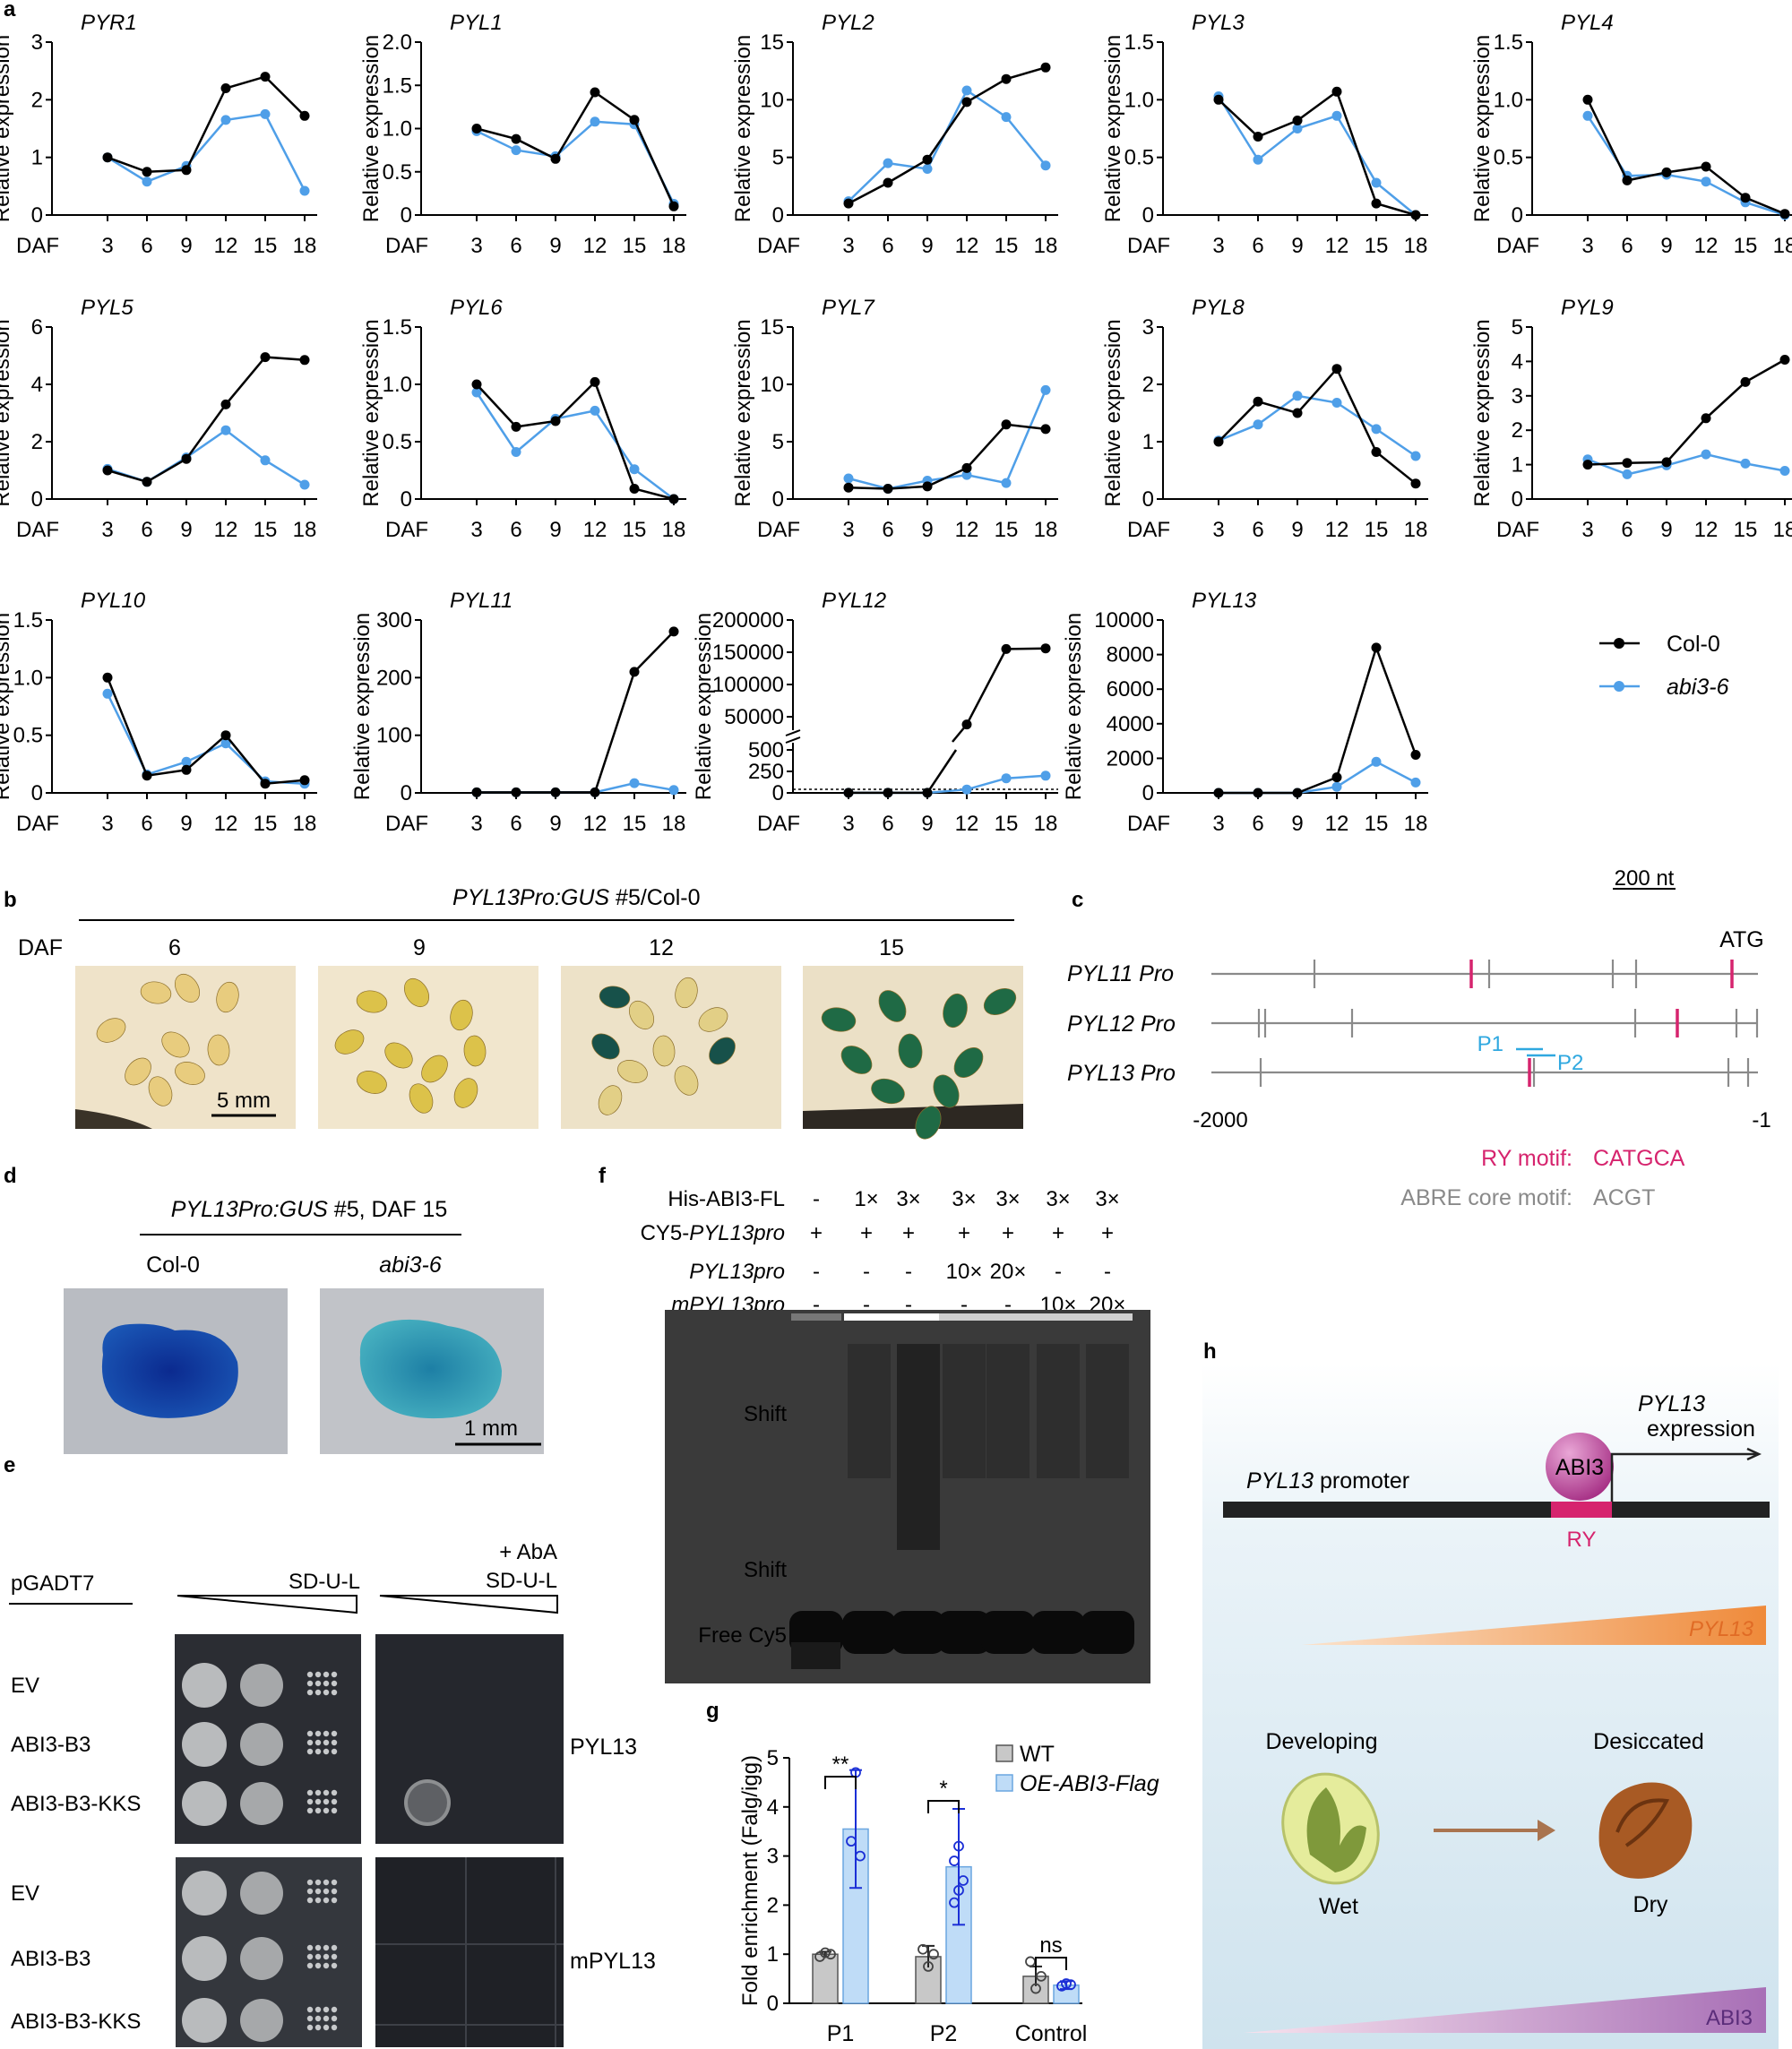 The width and height of the screenshot is (1792, 2049). What do you see at coordinates (765, 1414) in the screenshot?
I see `emsa-shift-1: Shift` at bounding box center [765, 1414].